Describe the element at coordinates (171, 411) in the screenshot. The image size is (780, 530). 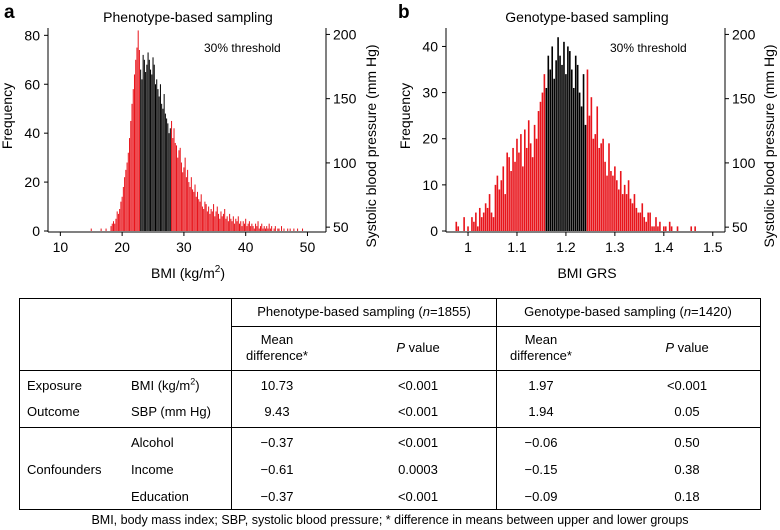
I see `var-sbp: SBP (mm Hg)` at that location.